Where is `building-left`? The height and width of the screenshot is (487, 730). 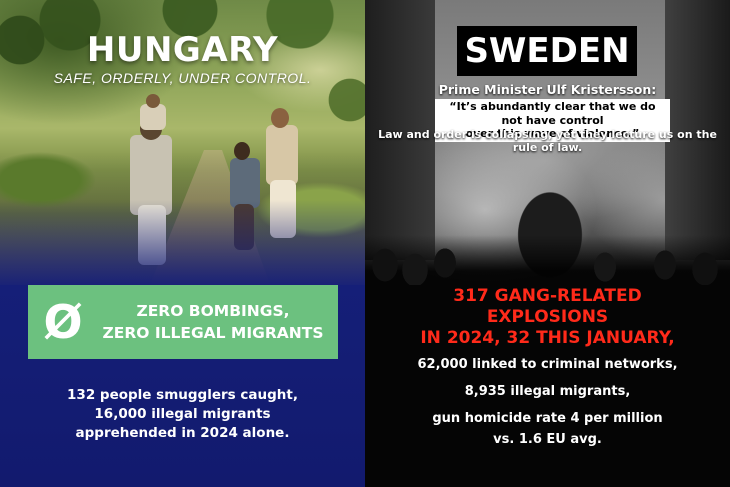
building-left is located at coordinates (400, 130).